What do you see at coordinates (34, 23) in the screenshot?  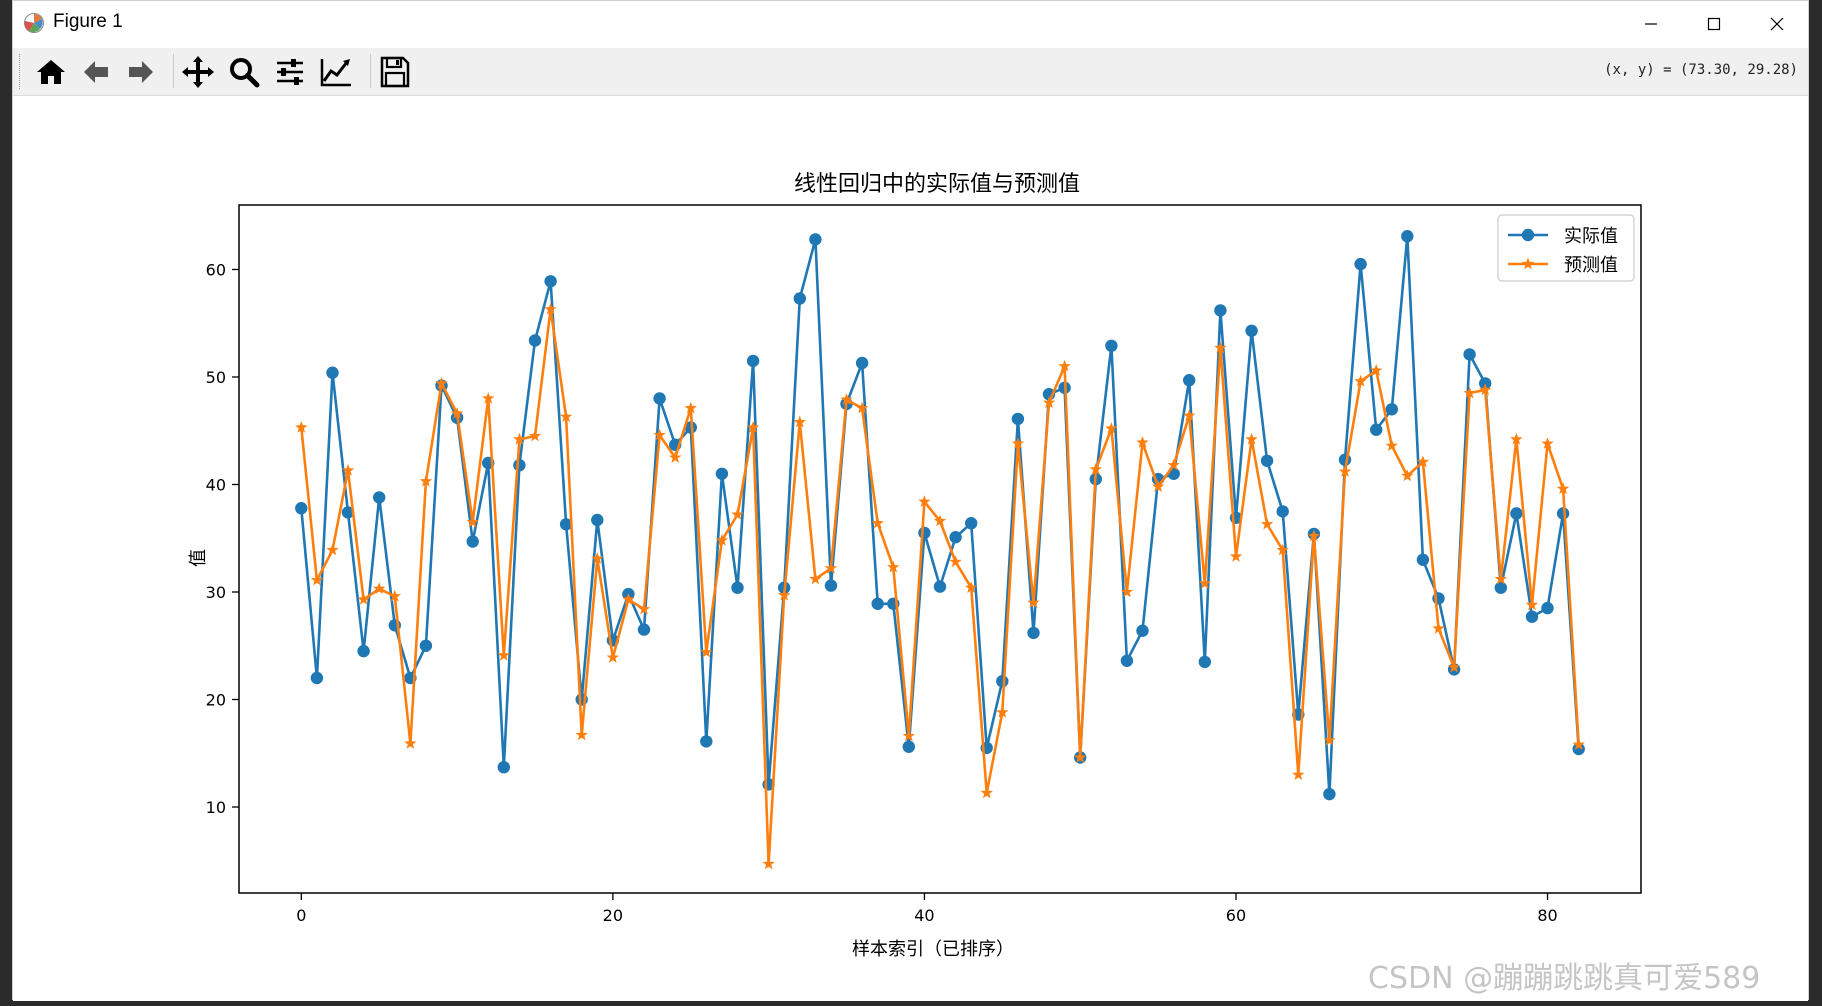 I see `matplotlib-icon` at bounding box center [34, 23].